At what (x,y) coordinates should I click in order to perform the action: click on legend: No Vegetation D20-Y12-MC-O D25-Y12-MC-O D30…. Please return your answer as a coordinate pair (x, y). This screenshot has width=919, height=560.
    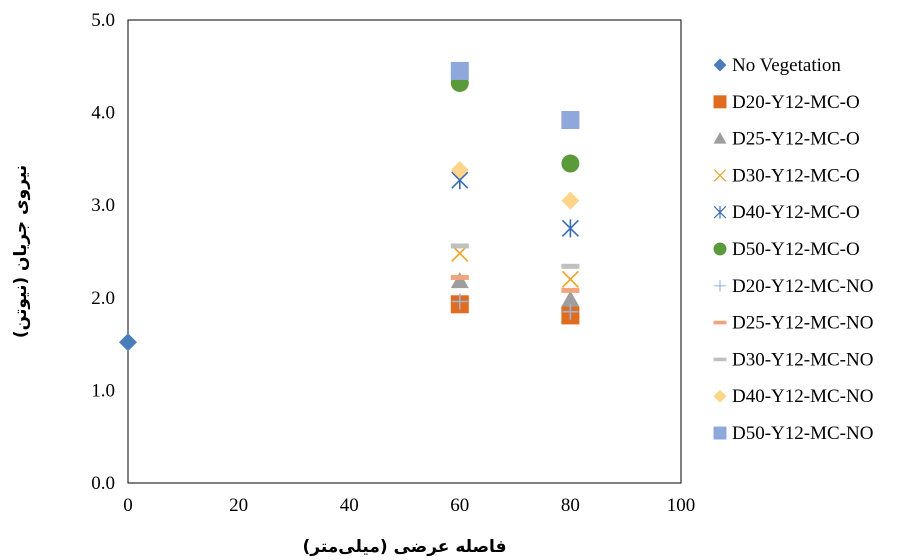
    Looking at the image, I should click on (793, 249).